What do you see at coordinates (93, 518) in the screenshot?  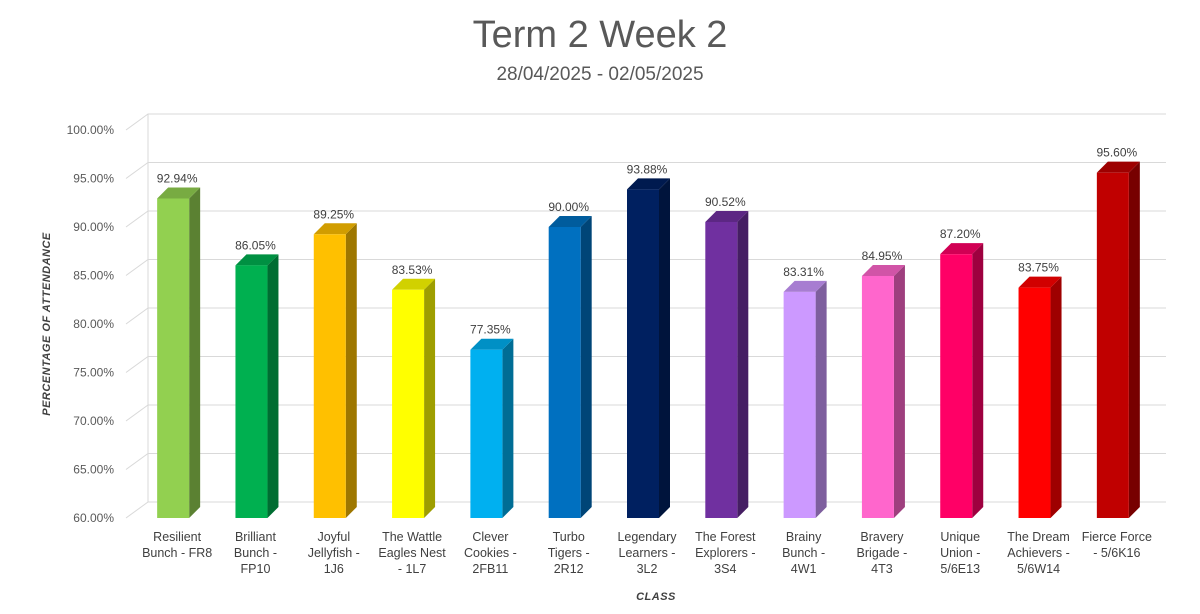 I see `y-tick-label: 60.00%` at bounding box center [93, 518].